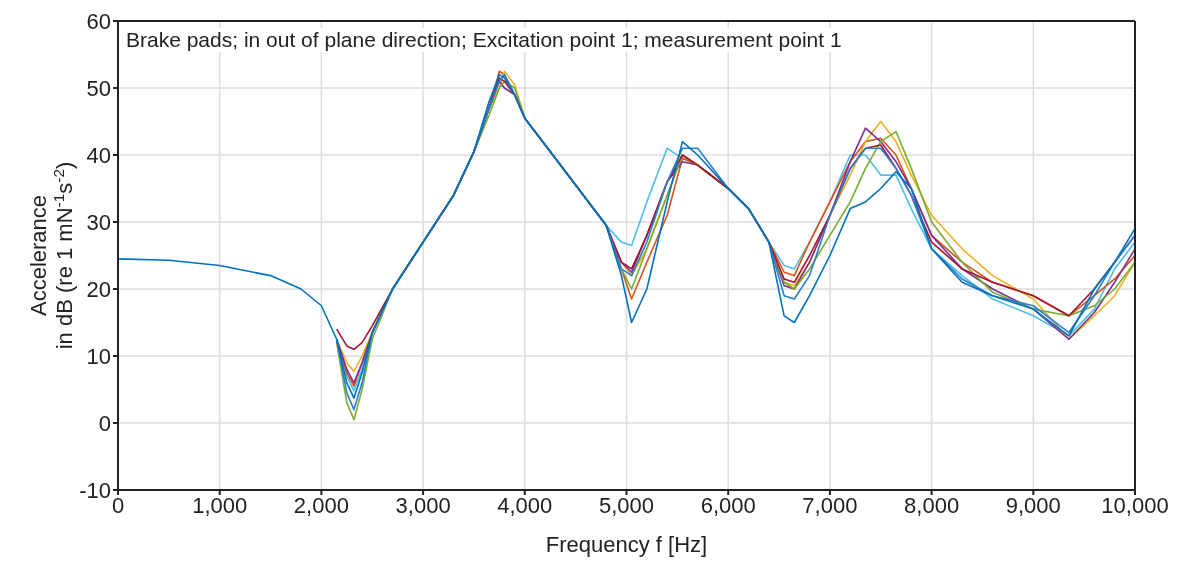 This screenshot has width=1197, height=570. Describe the element at coordinates (98, 289) in the screenshot. I see `y-tick-label: 20` at that location.